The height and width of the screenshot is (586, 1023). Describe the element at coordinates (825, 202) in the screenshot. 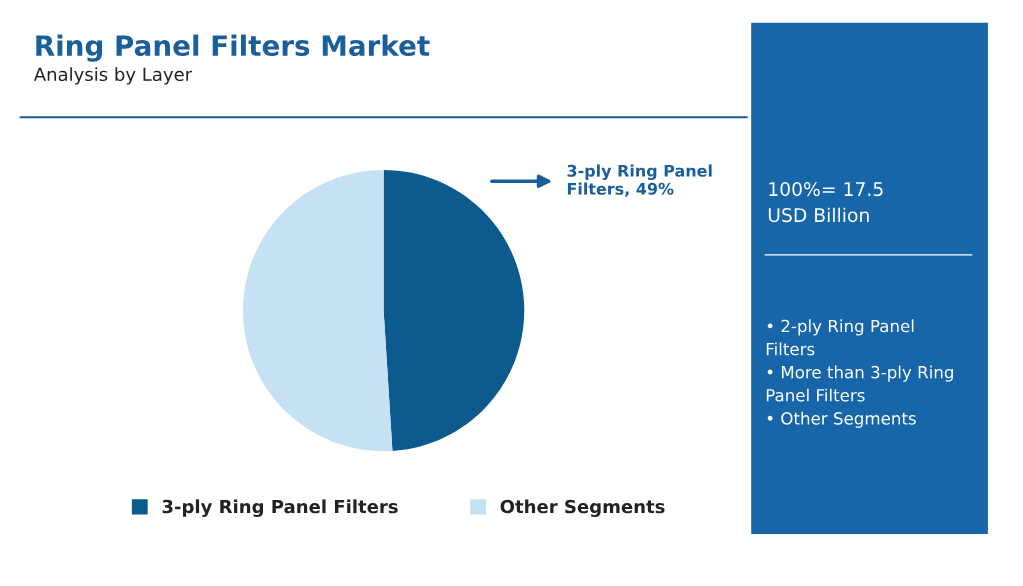

I see `text: 100%= 17.5 USD Billion` at that location.